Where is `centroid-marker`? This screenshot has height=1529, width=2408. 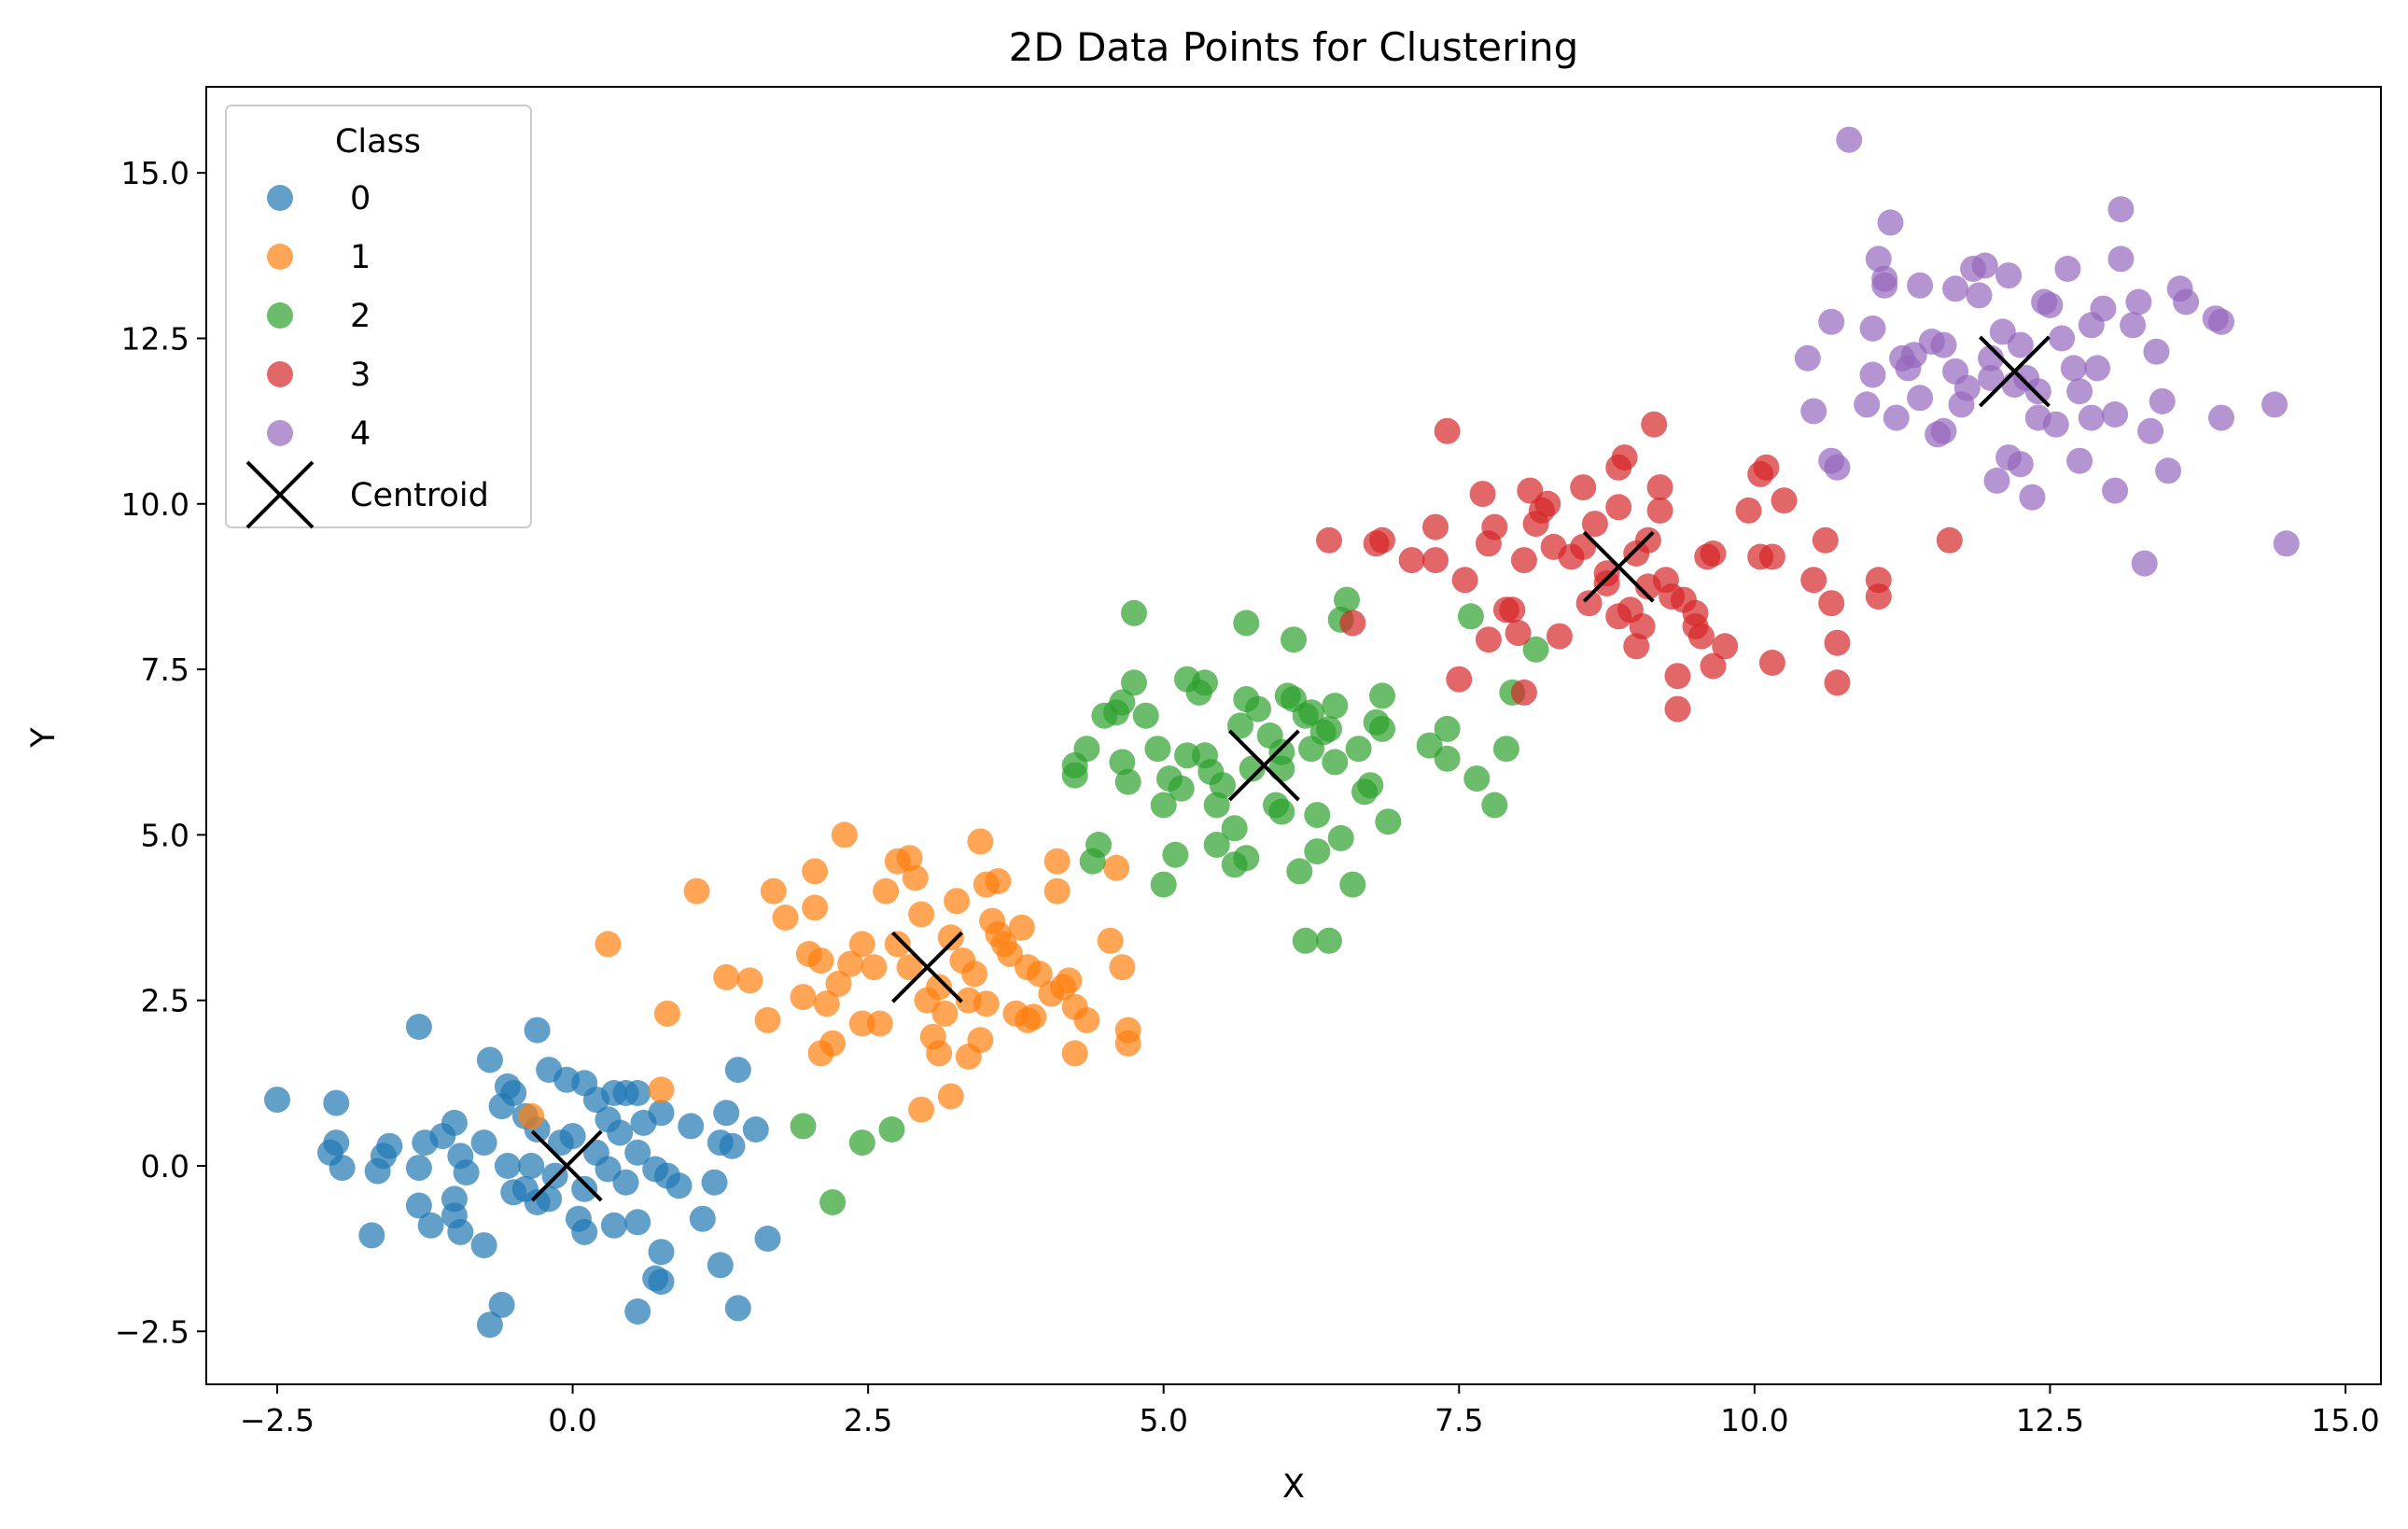 centroid-marker is located at coordinates (2015, 371).